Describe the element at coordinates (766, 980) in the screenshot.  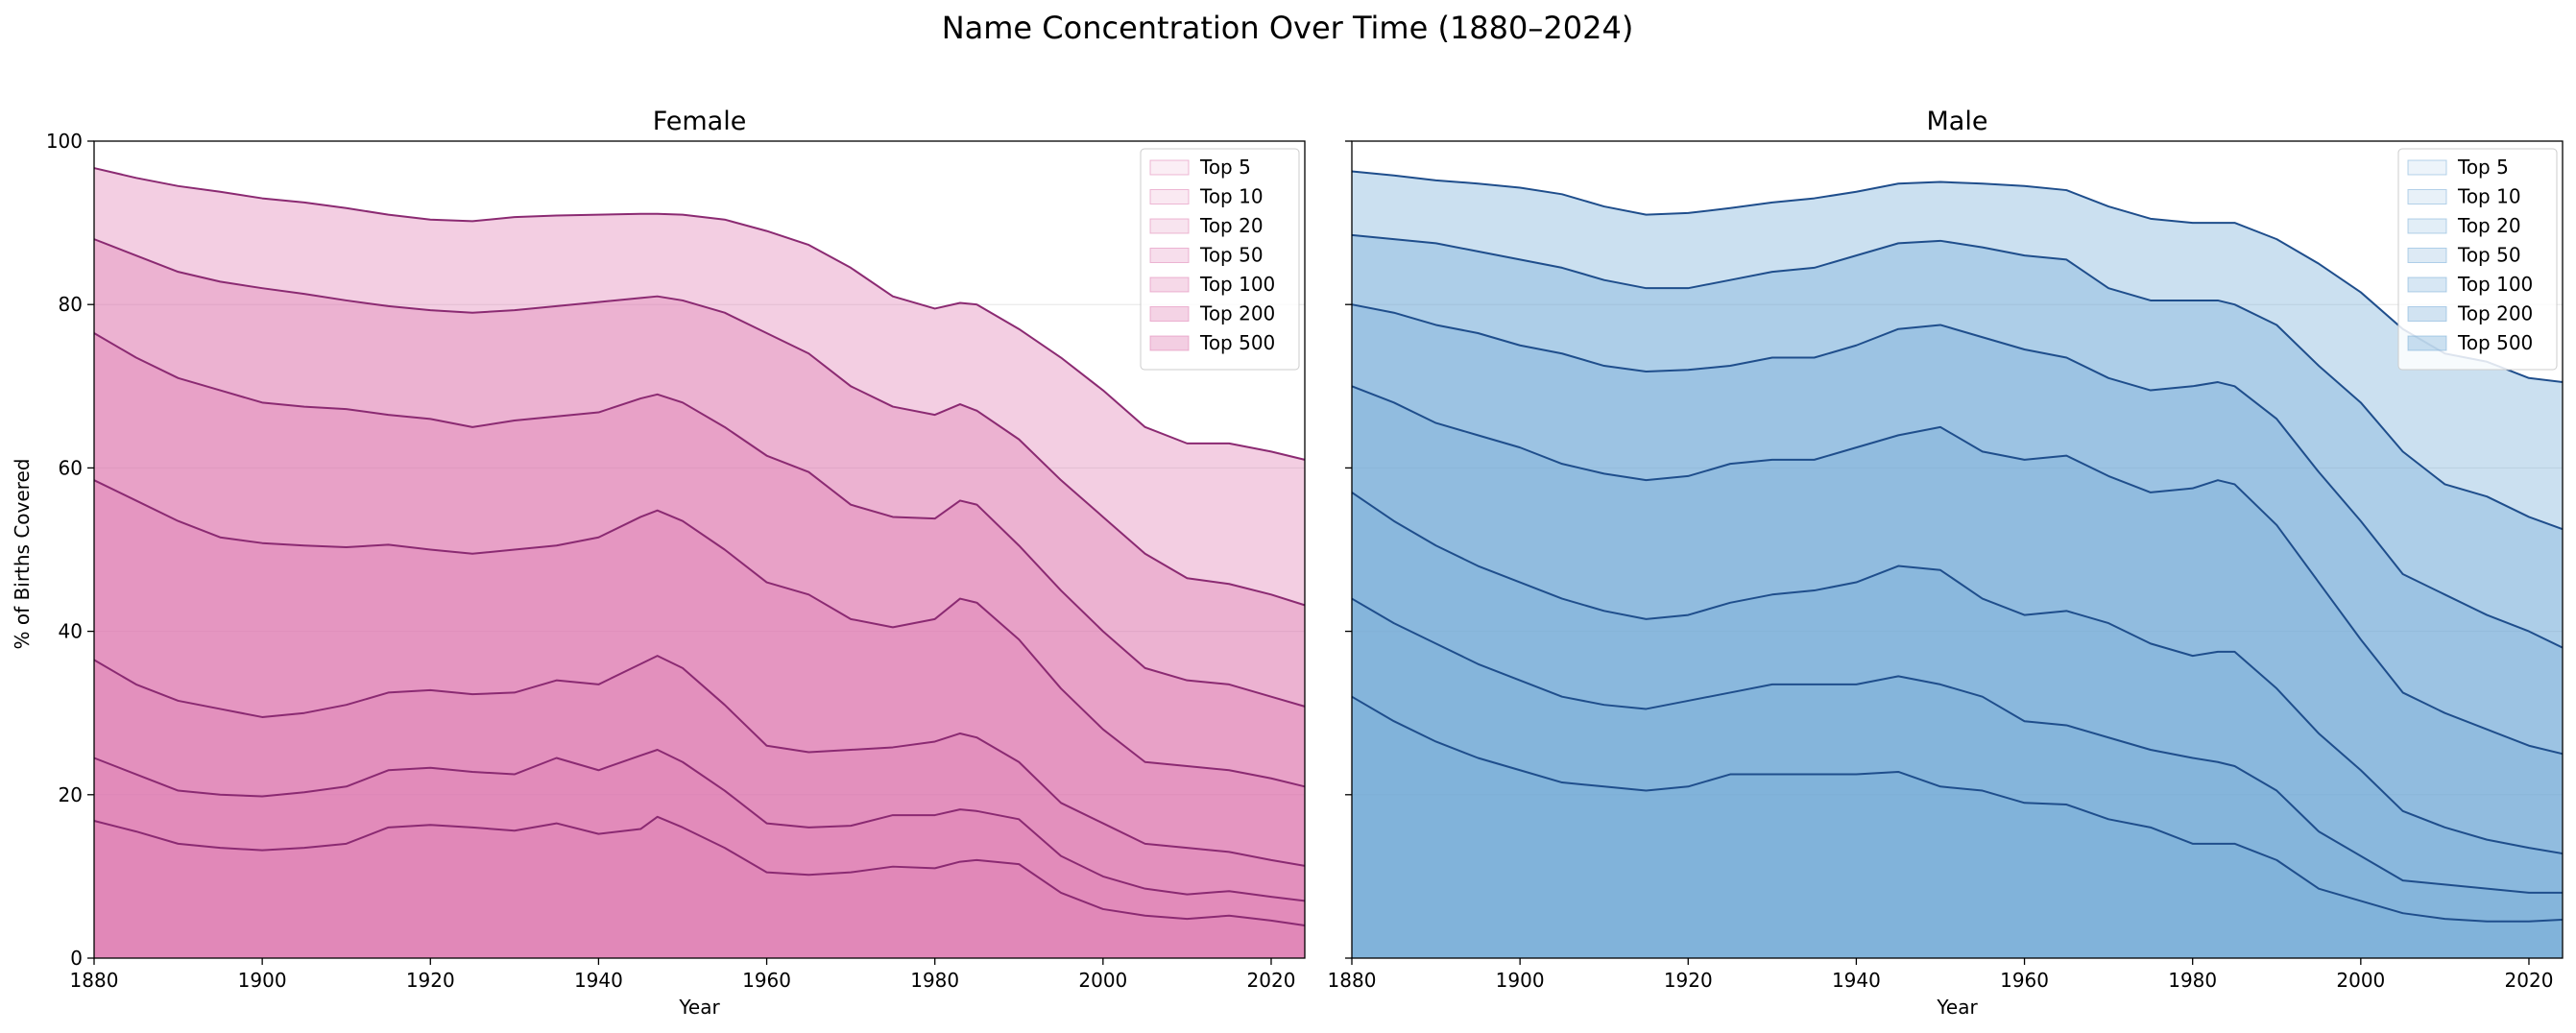
I see `female-x-tick-label: 1960` at that location.